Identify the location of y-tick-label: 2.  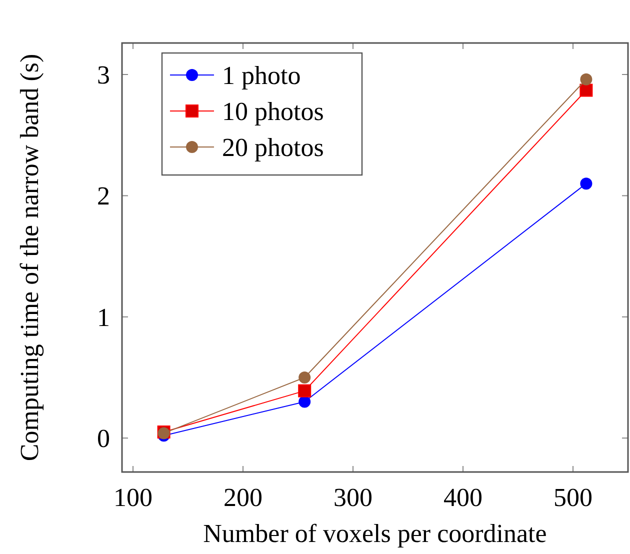
(103, 196).